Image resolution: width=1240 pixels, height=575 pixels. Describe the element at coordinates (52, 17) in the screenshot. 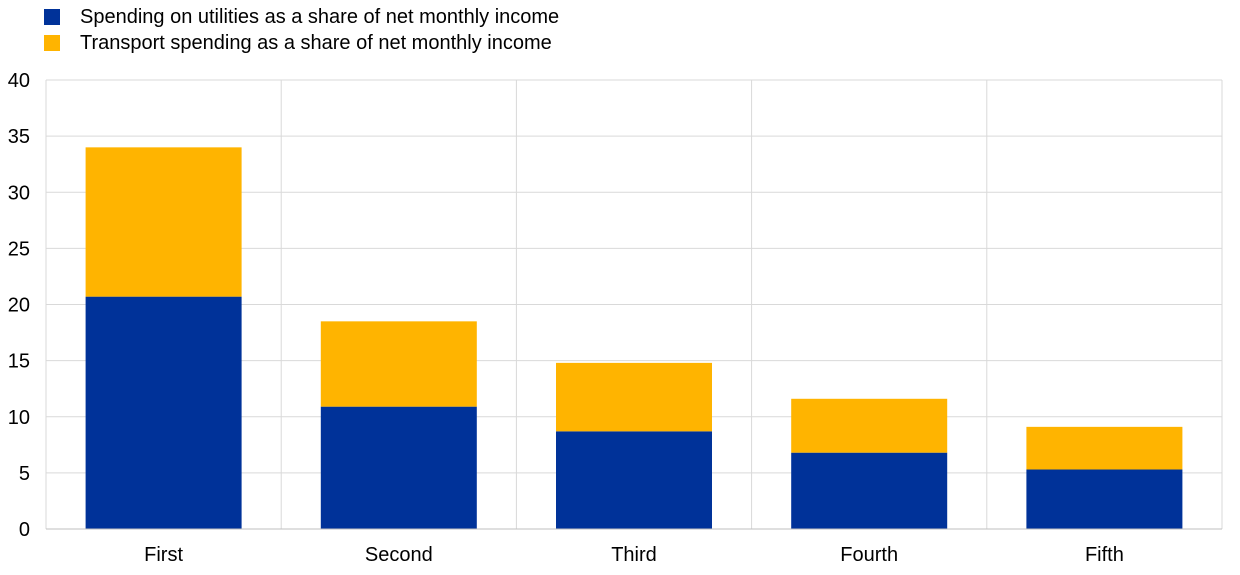

I see `legend-swatch-utilities` at that location.